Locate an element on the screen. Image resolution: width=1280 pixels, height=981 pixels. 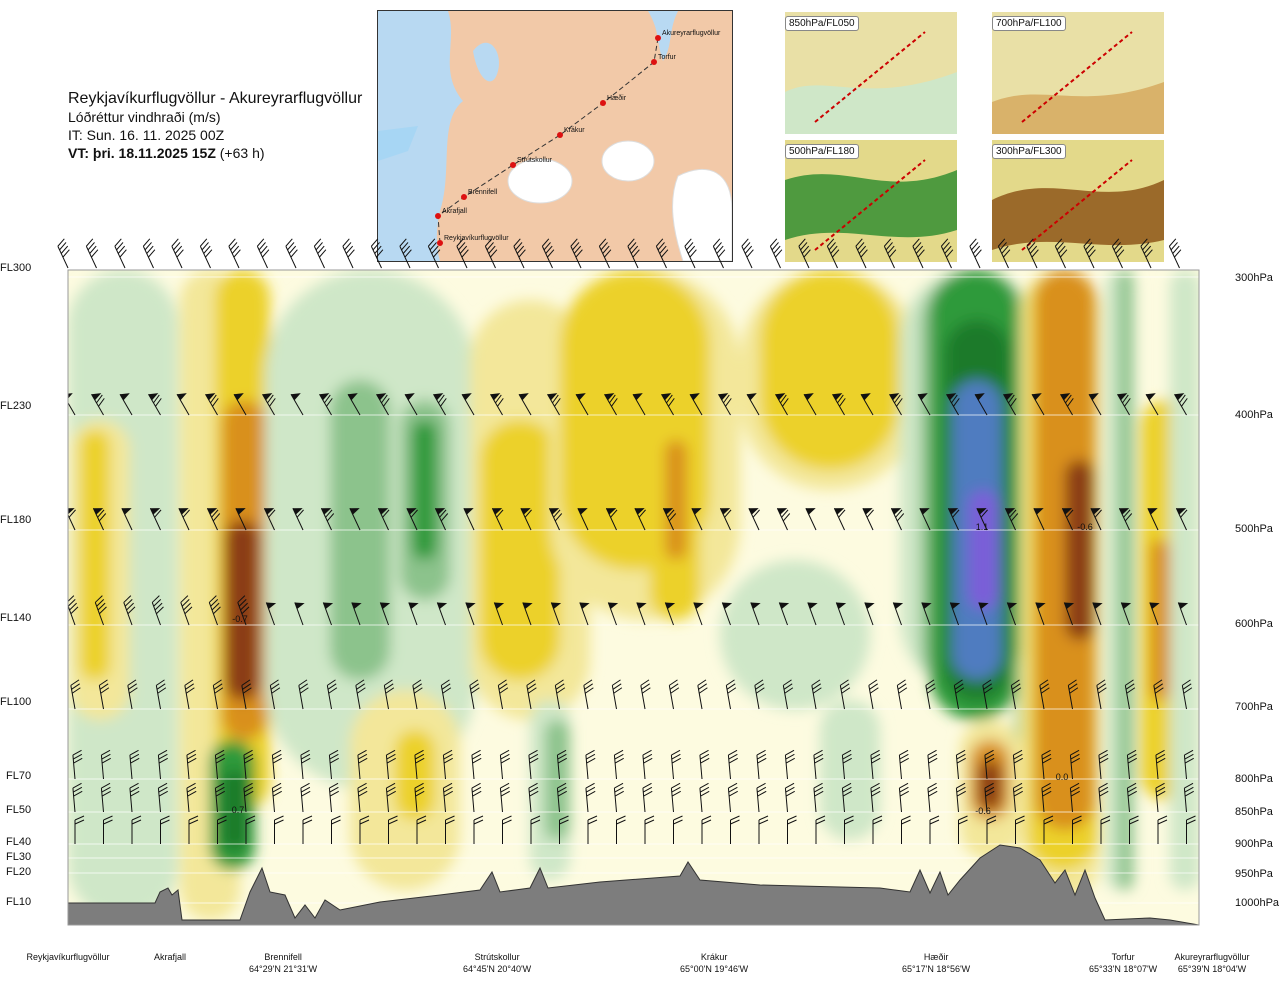
extremum-label: -0.6 is located at coordinates (983, 811).